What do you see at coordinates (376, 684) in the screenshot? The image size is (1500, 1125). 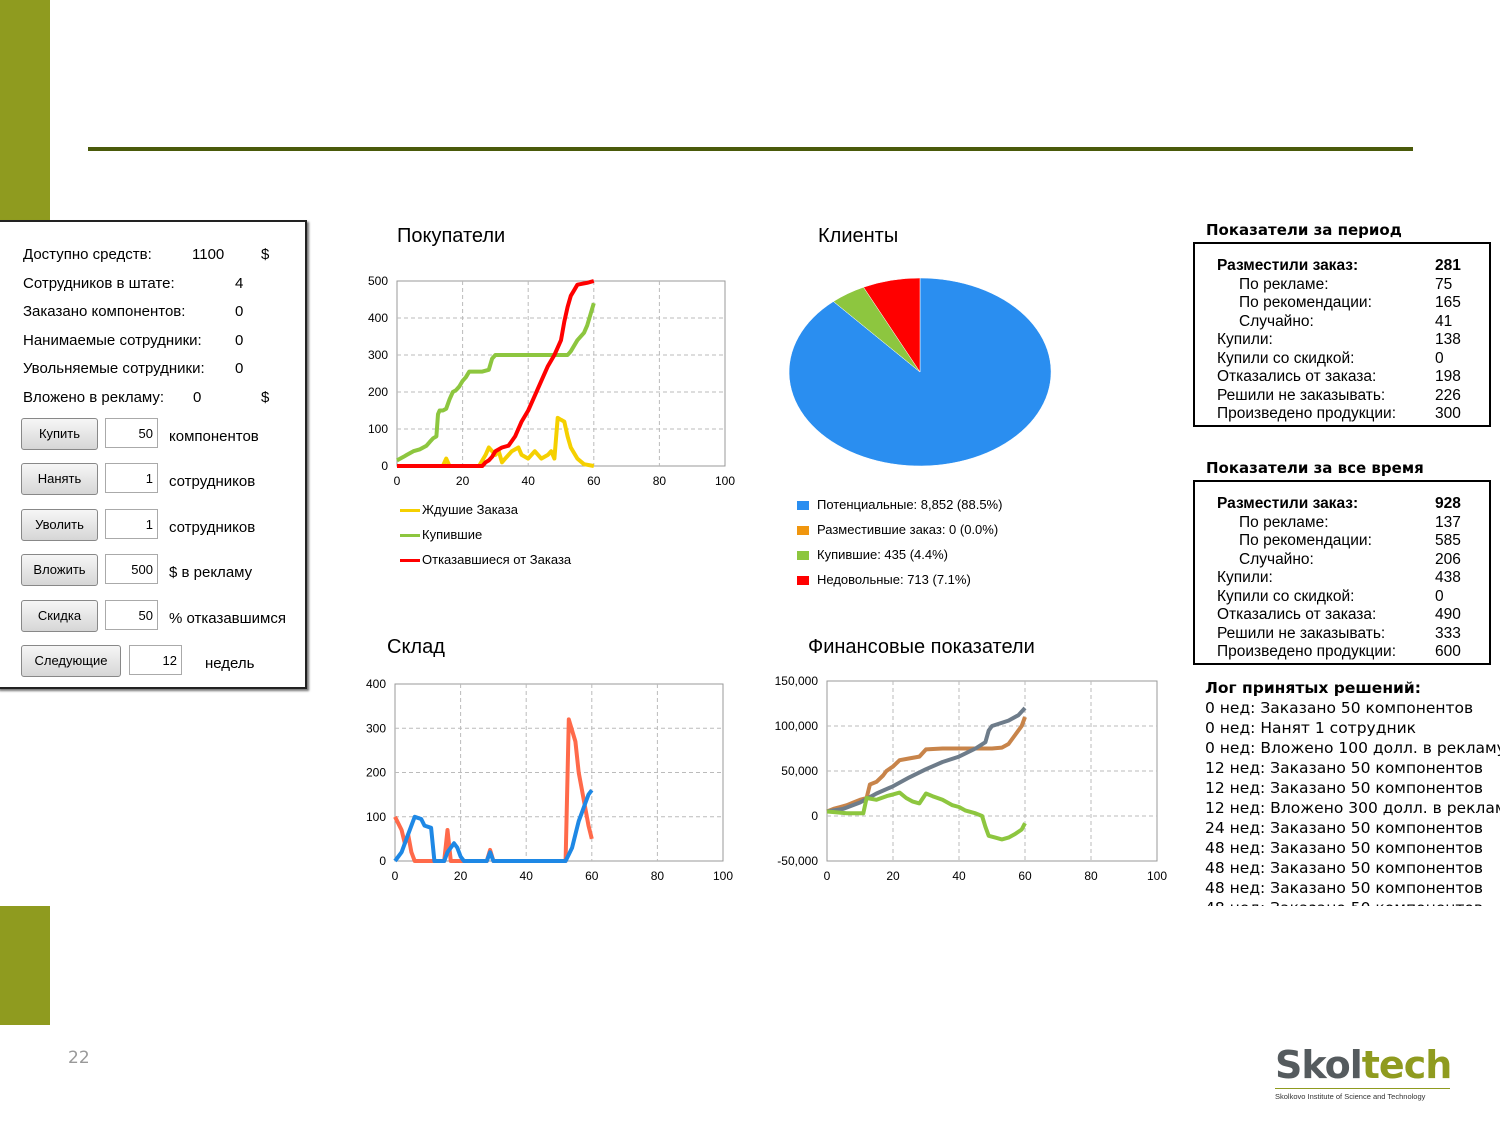 I see `y-tick-label: 400` at bounding box center [376, 684].